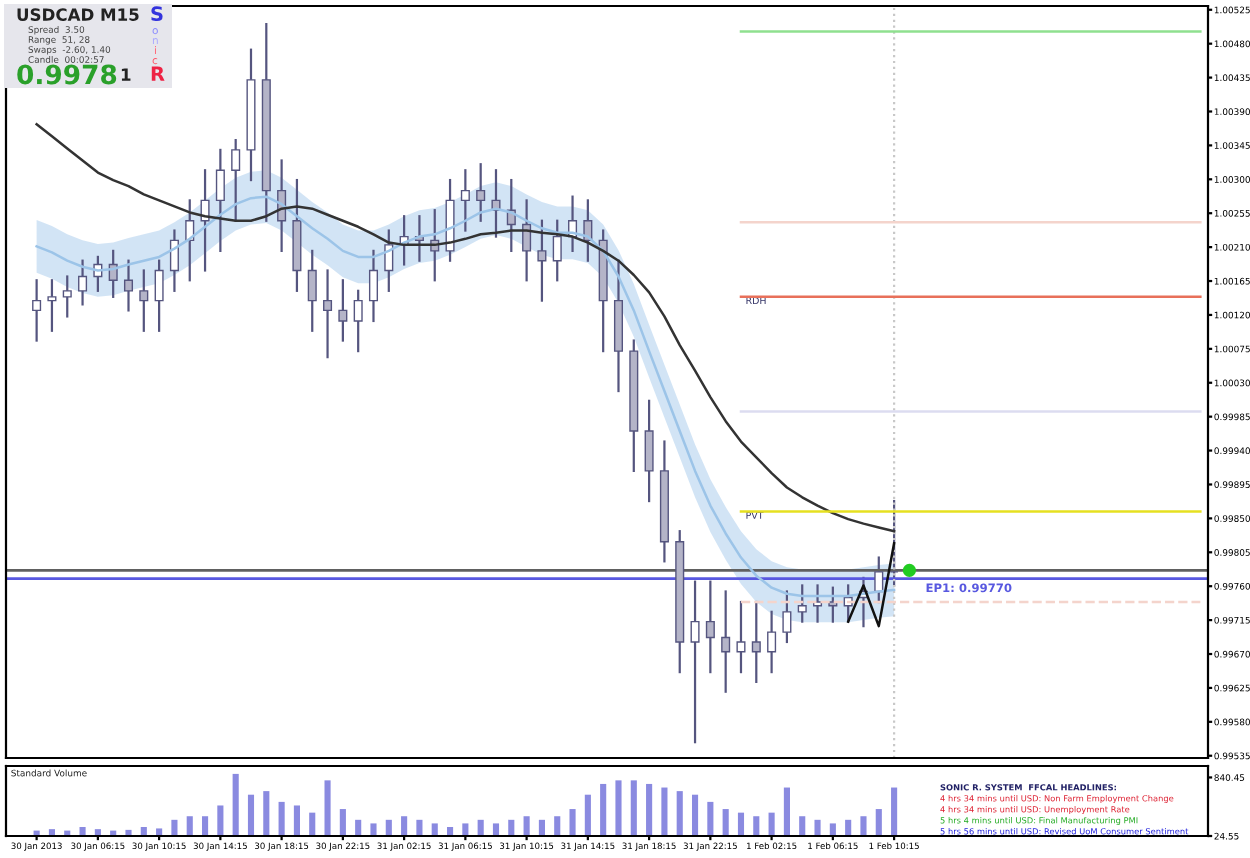  I want to click on annotation: USDCAD, so click(55, 14).